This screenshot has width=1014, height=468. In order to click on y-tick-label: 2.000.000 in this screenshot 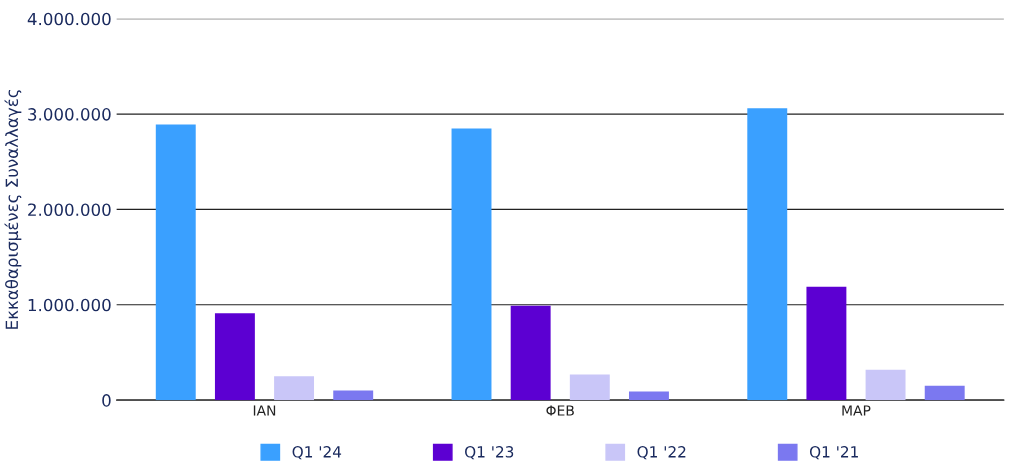, I will do `click(69, 209)`.